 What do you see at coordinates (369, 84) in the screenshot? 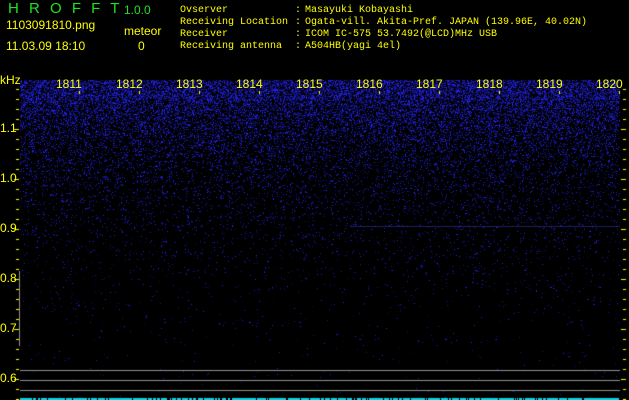
I see `time-tick-label: 1816` at bounding box center [369, 84].